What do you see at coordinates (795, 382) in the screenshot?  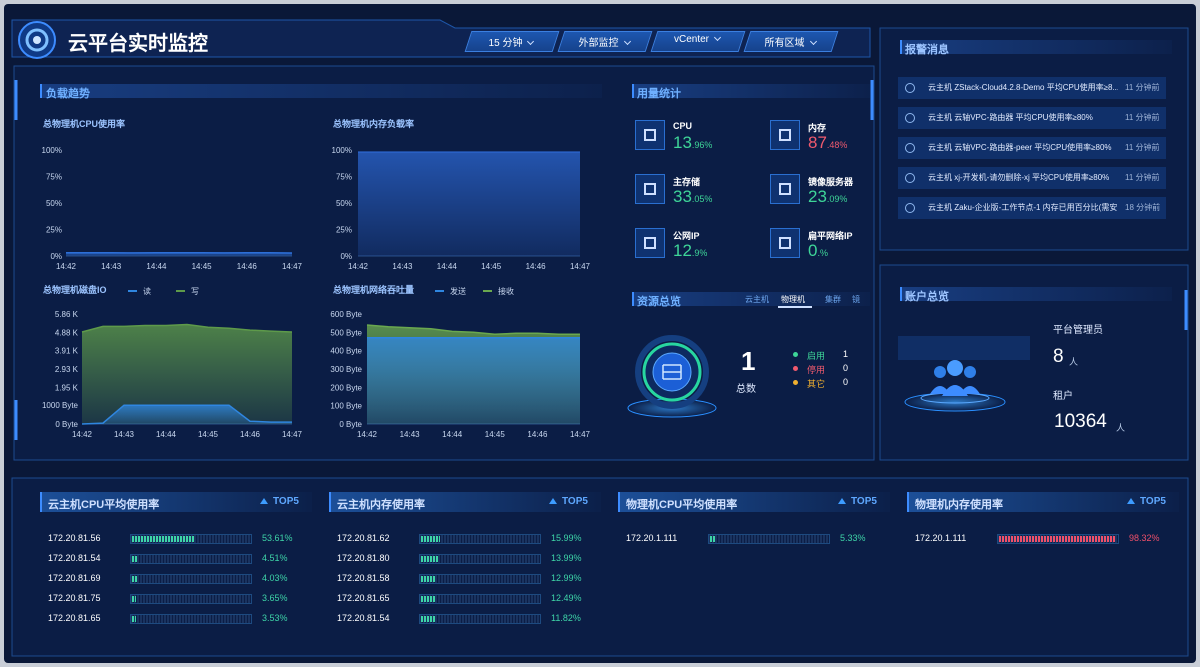 I see `legend-dot` at bounding box center [795, 382].